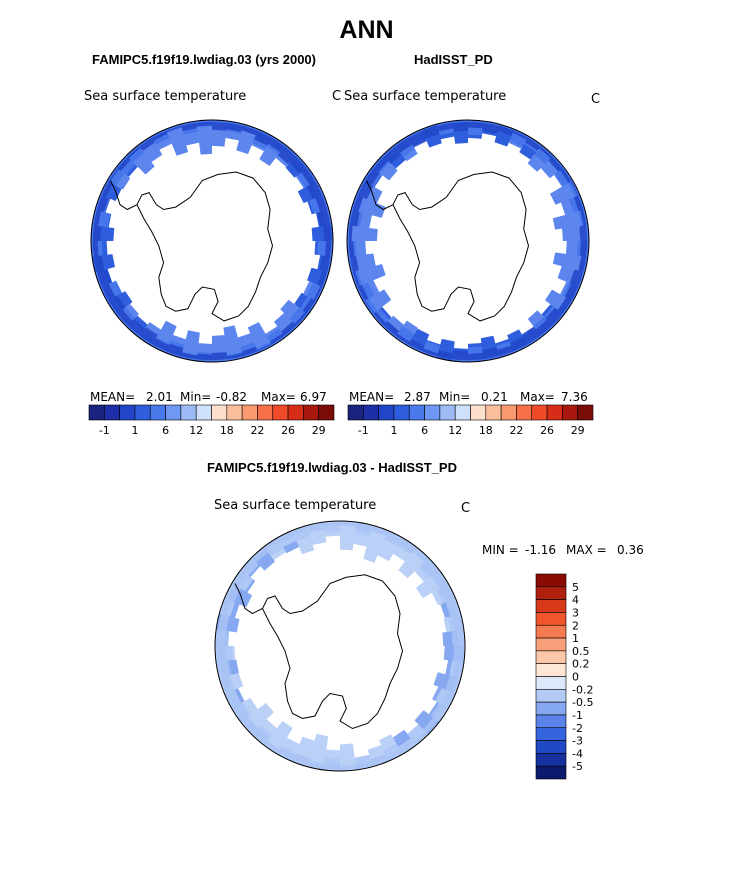  Describe the element at coordinates (575, 612) in the screenshot. I see `panel3-colorbar-label: 3` at that location.